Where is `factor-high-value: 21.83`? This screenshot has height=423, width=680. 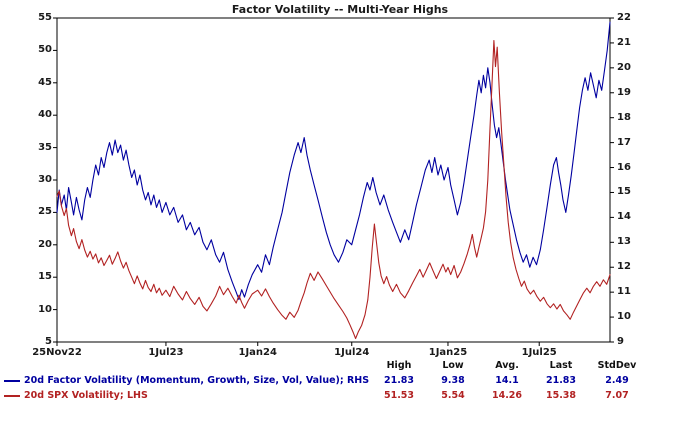
factor-high-value: 21.83 is located at coordinates (399, 380).